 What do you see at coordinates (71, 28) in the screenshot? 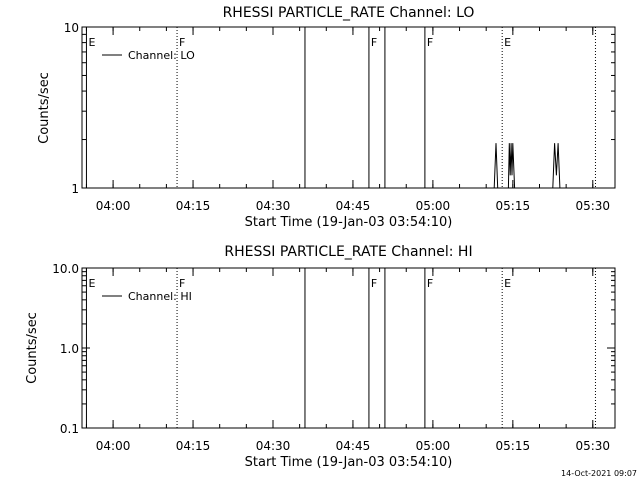
I see `y-tick-label: 10` at bounding box center [71, 28].